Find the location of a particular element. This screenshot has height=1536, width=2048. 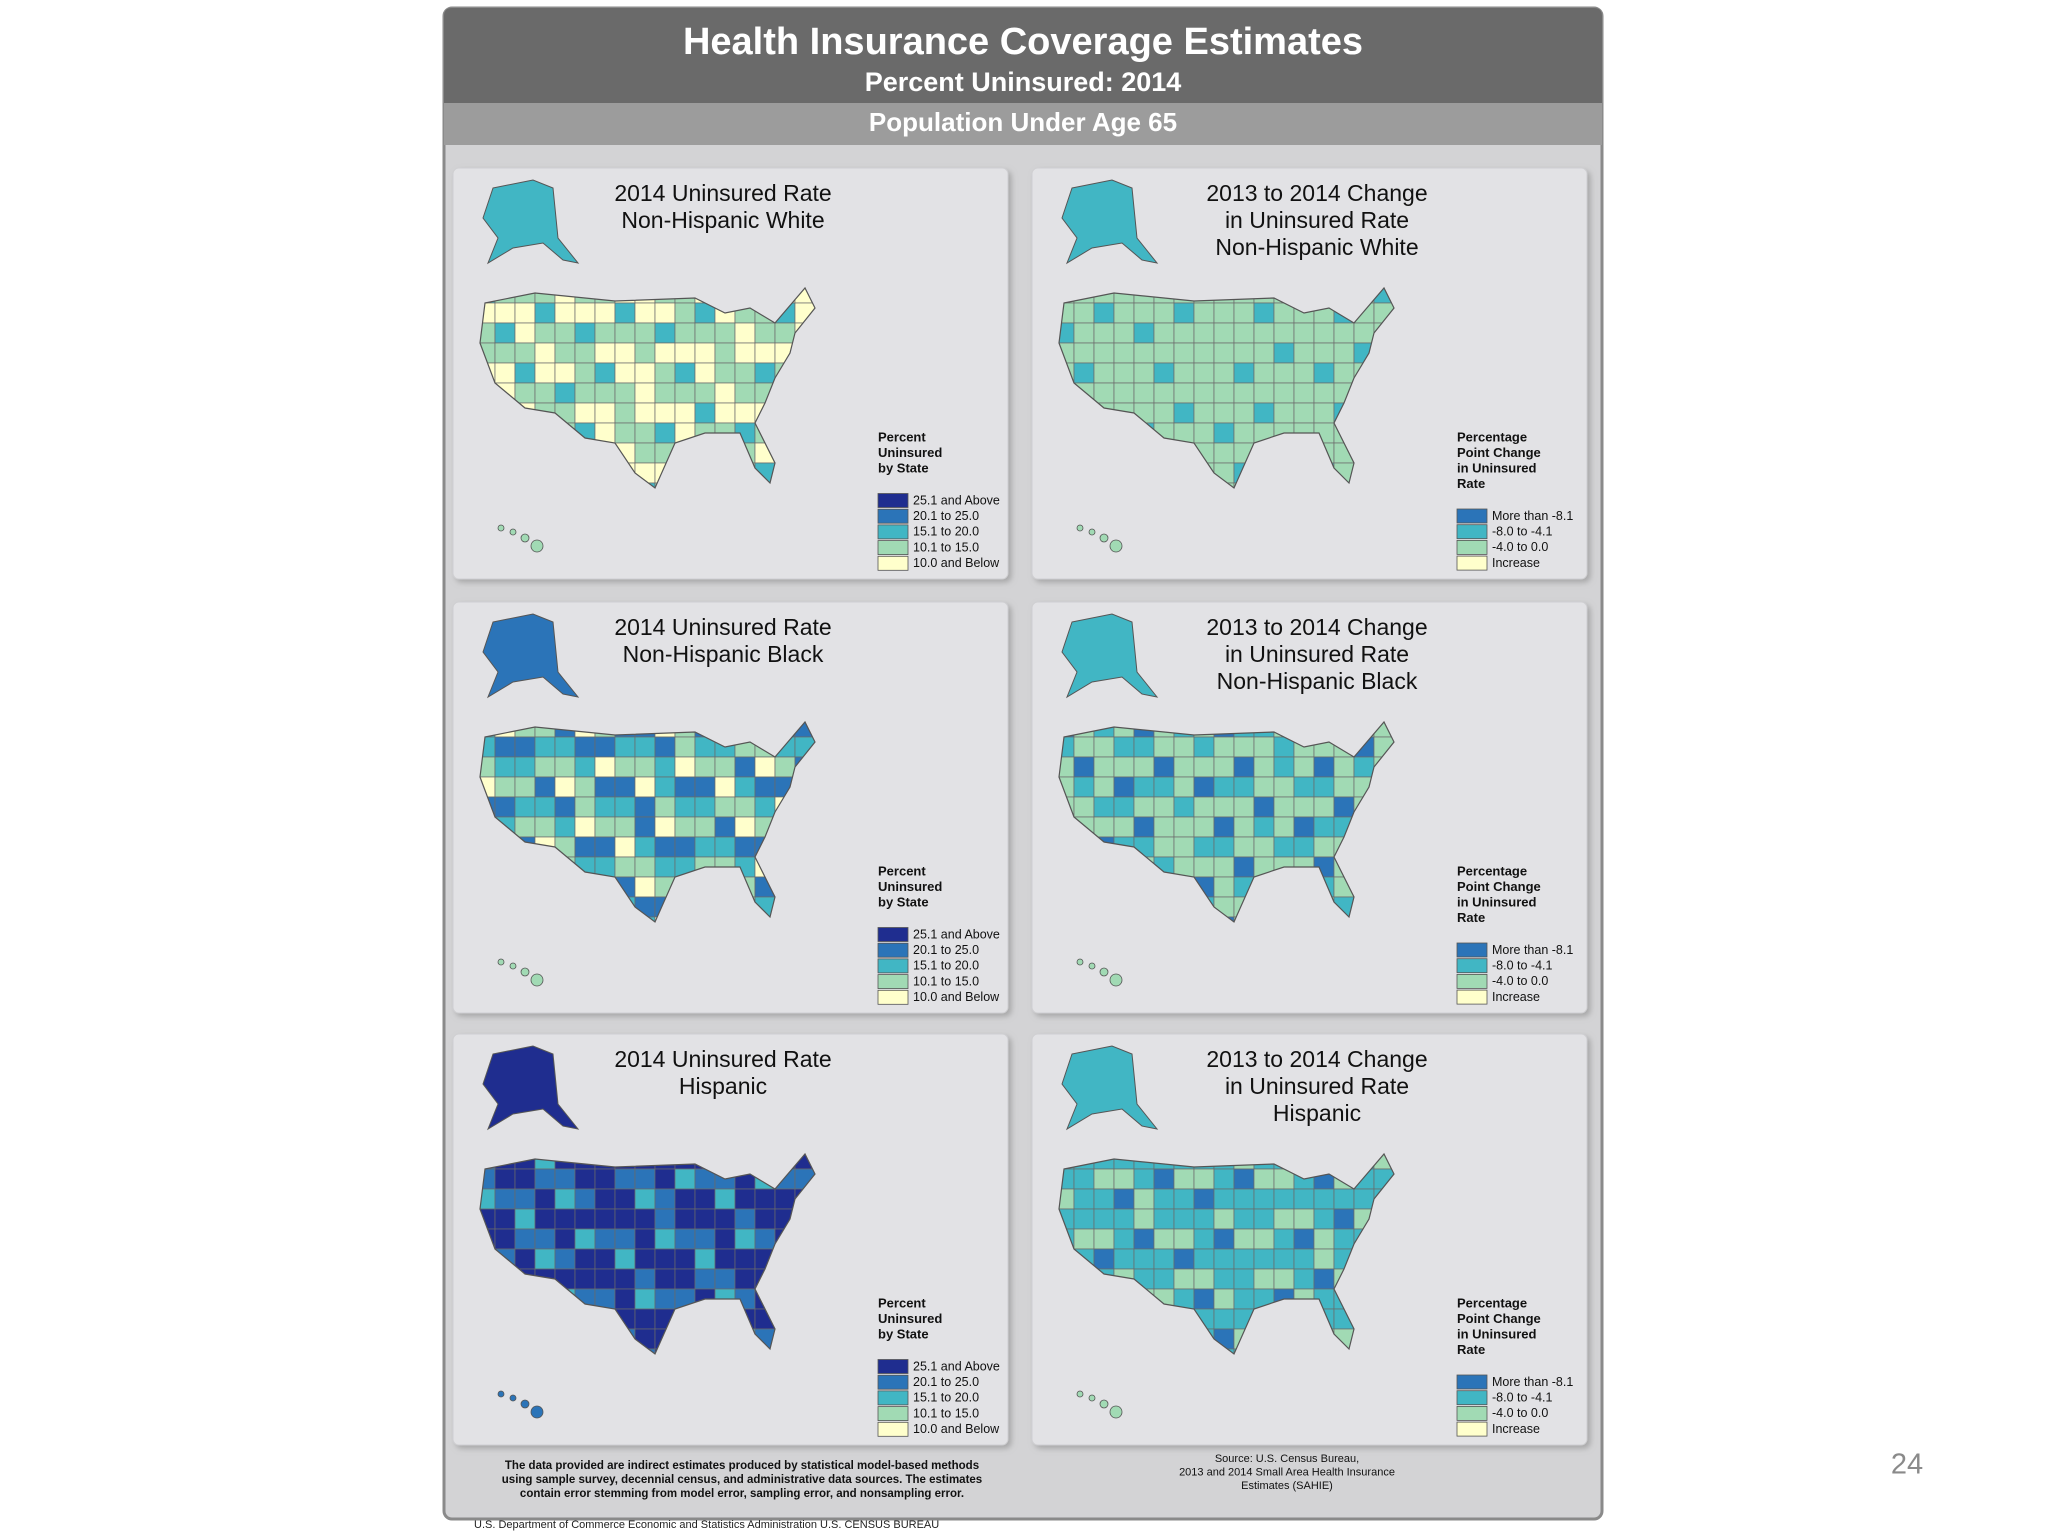

legend-title: Percent is located at coordinates (902, 436).